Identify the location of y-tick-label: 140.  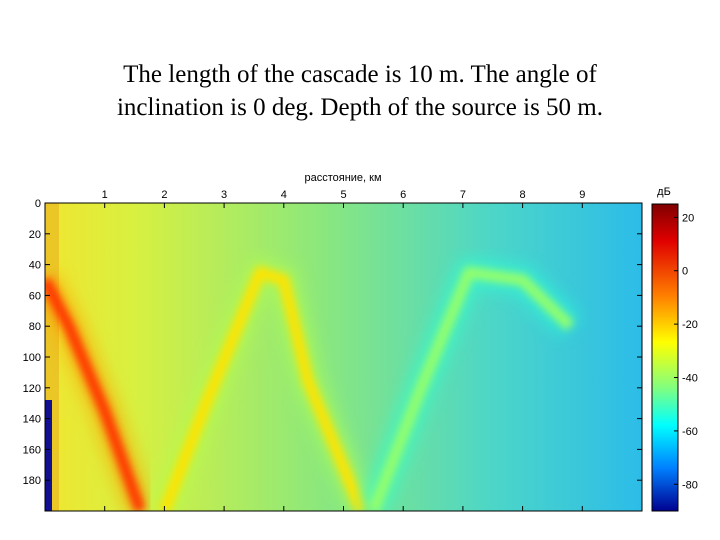
(32, 420).